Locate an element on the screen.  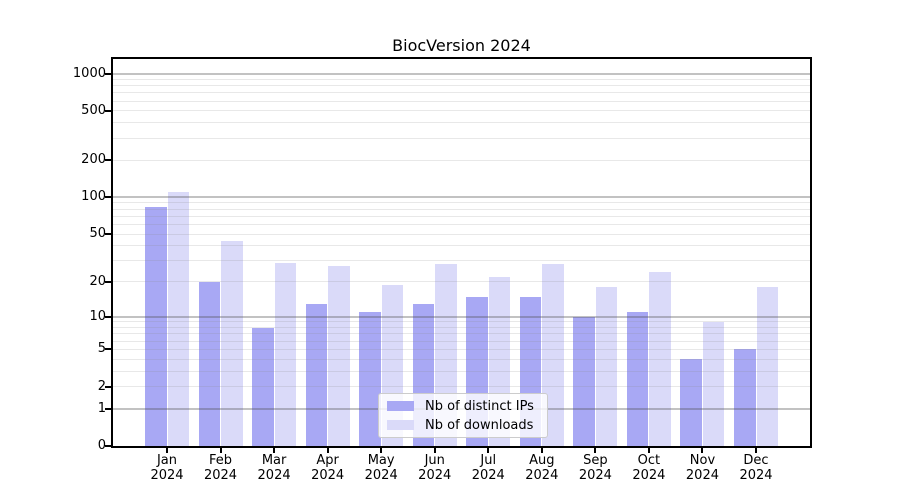
y-tick-label-50: 50 is located at coordinates (97, 234).